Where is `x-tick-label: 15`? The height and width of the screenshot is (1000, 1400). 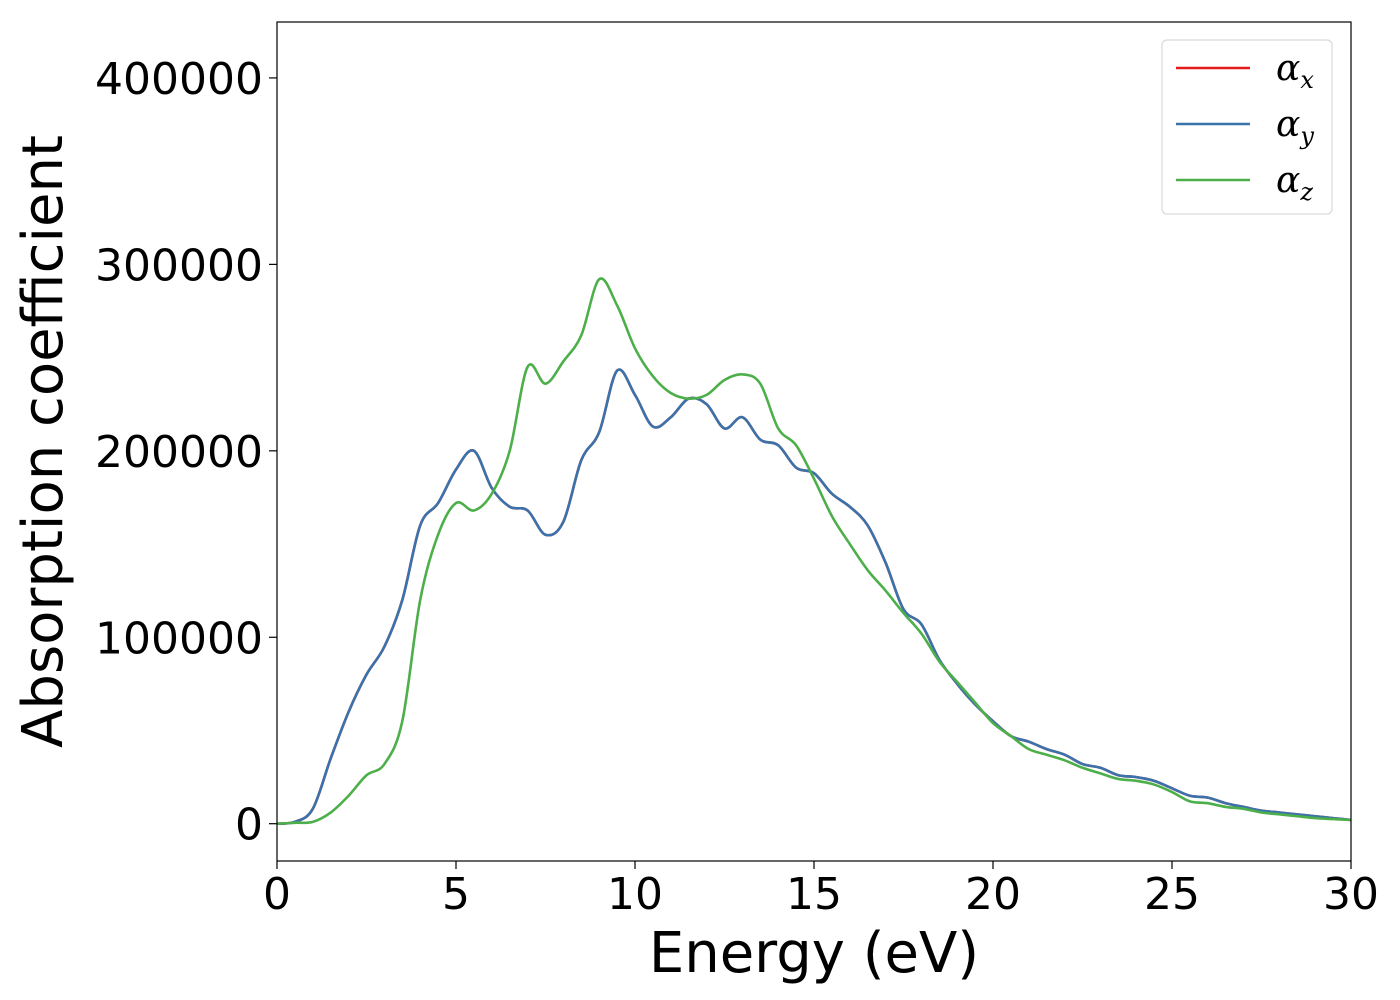
x-tick-label: 15 is located at coordinates (814, 894).